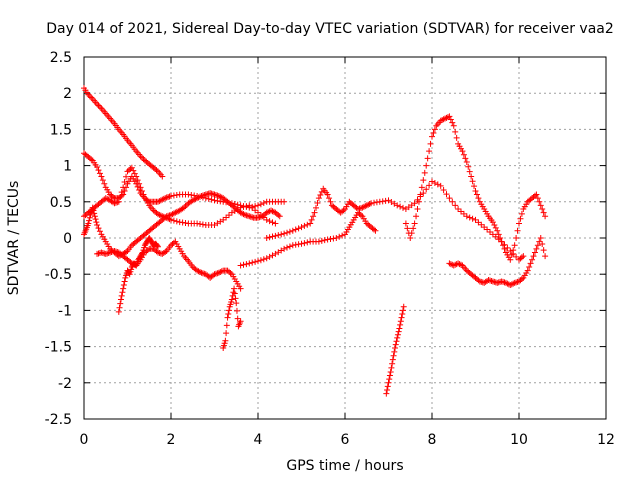 This screenshot has width=640, height=480. What do you see at coordinates (65, 311) in the screenshot?
I see `y-tick-label: -1` at bounding box center [65, 311].